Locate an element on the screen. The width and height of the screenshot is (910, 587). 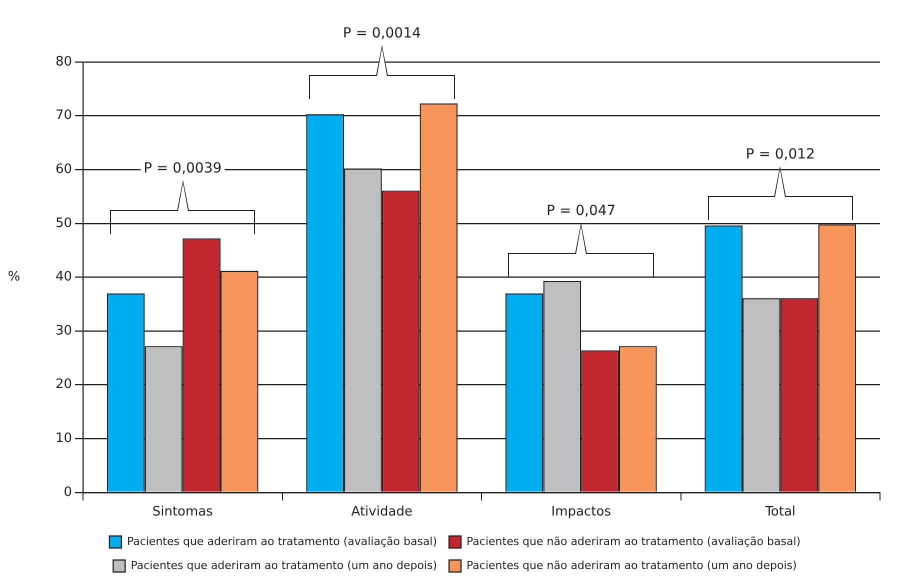
x-tick-label: Impactos is located at coordinates (581, 512).